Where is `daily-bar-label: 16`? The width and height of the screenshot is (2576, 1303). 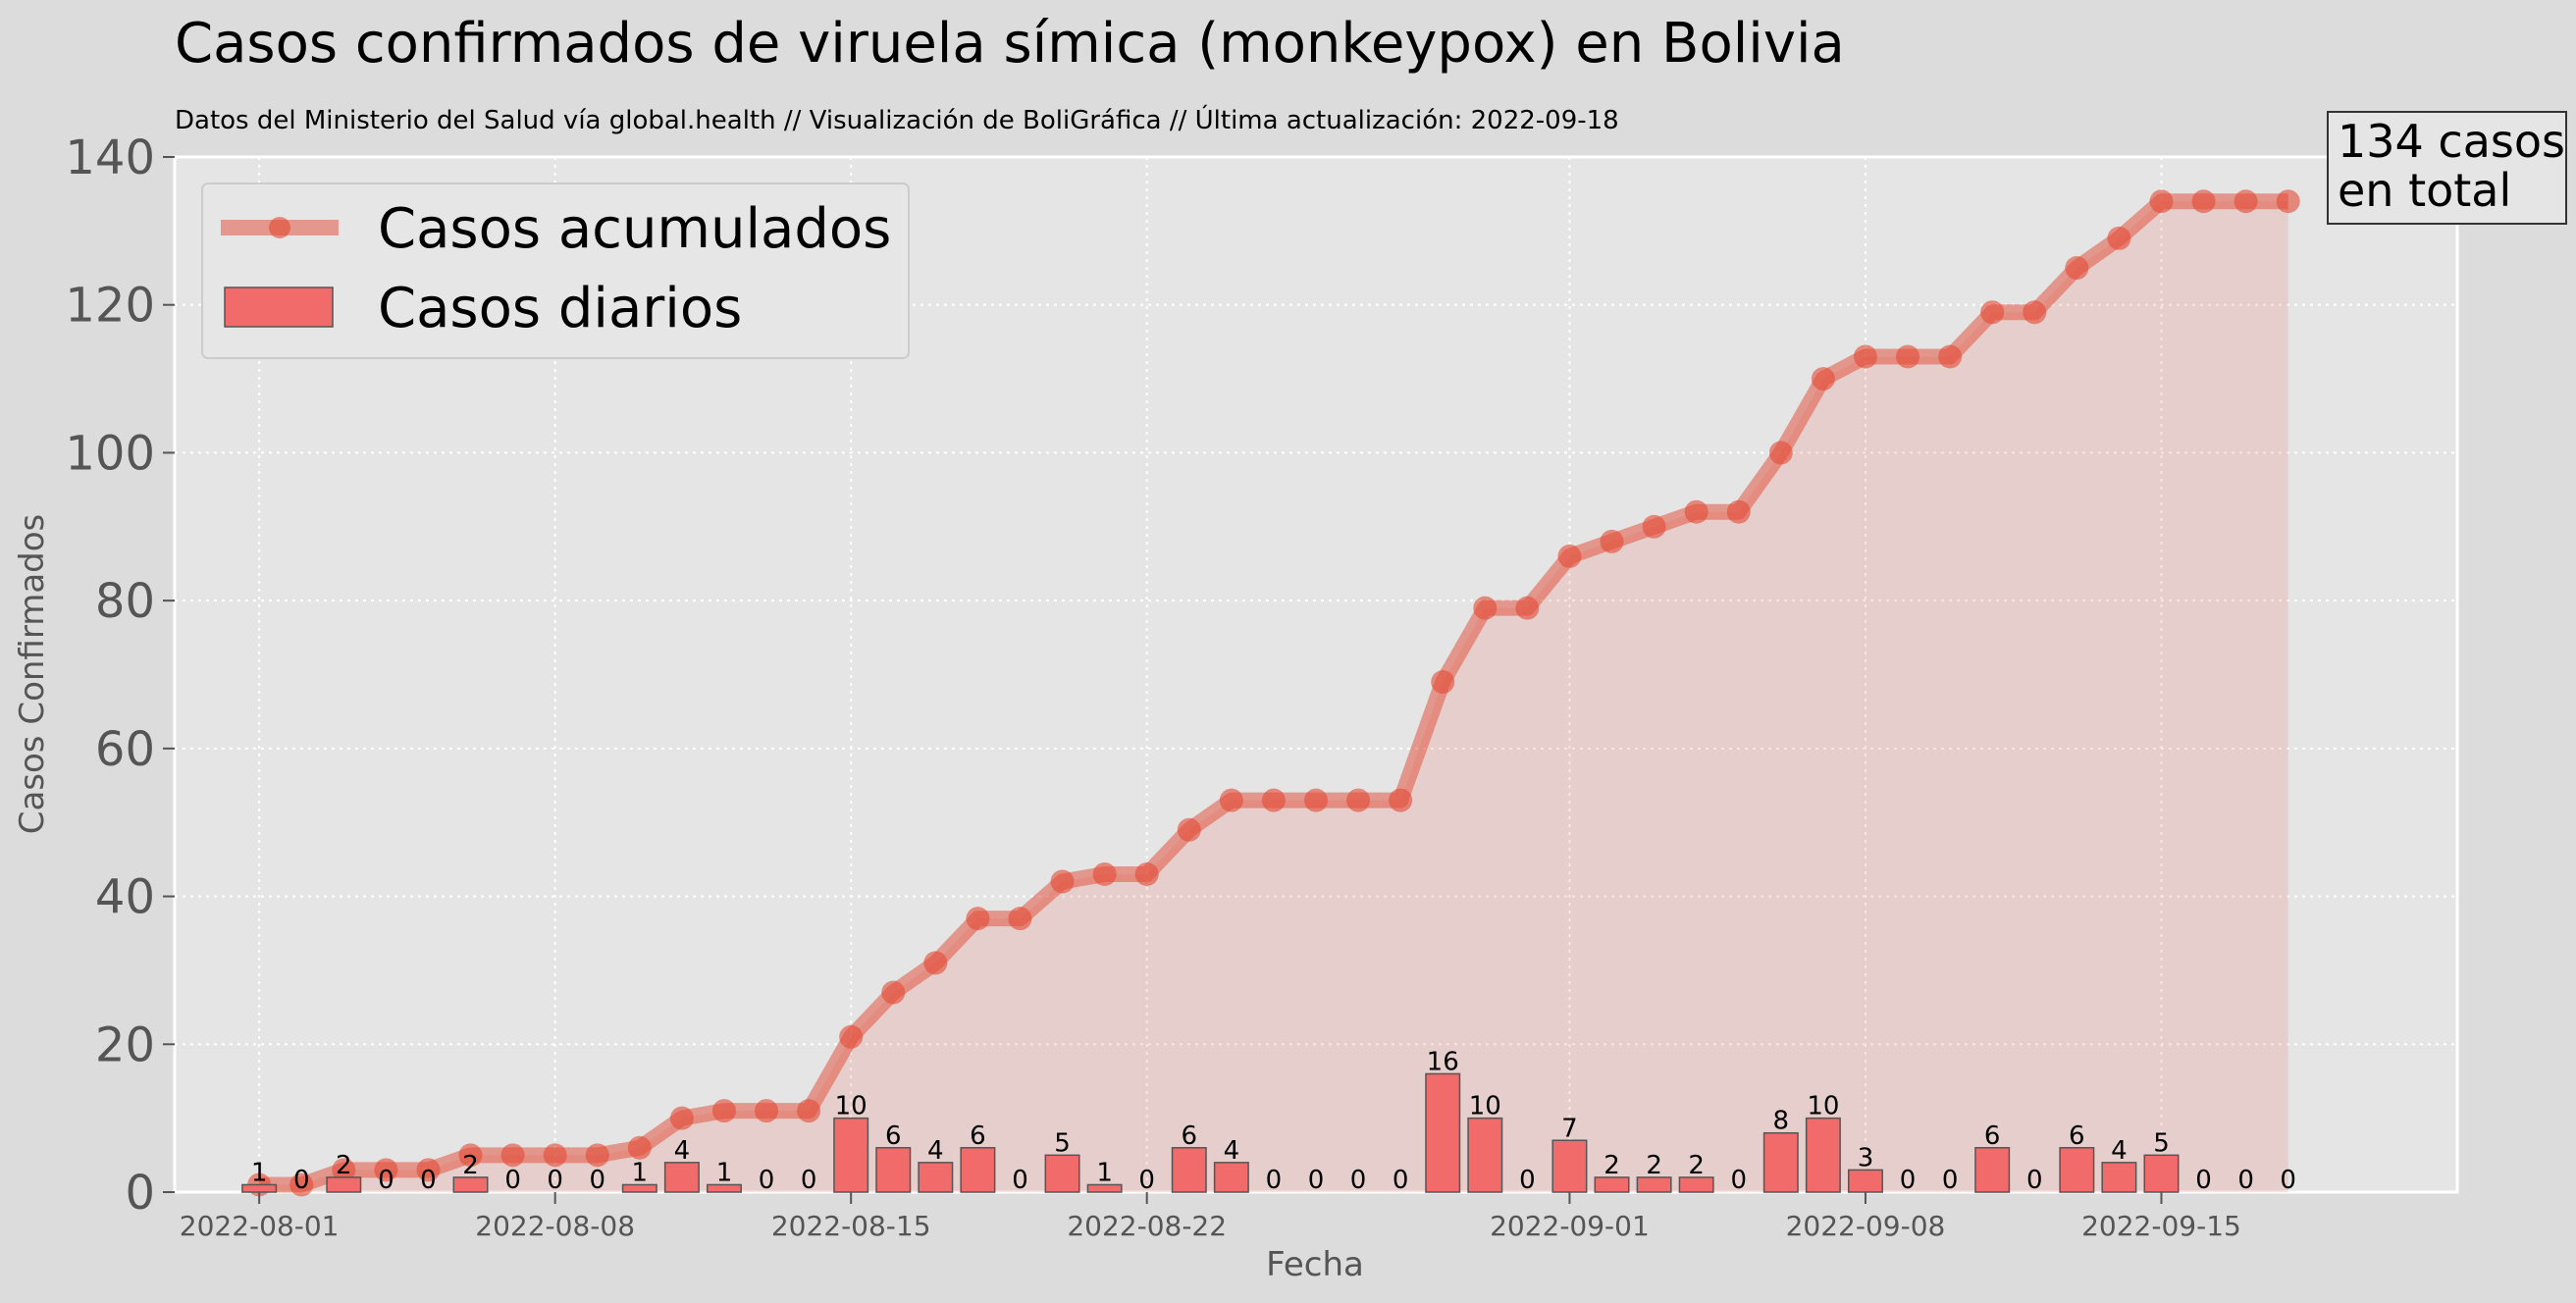 daily-bar-label: 16 is located at coordinates (1443, 1061).